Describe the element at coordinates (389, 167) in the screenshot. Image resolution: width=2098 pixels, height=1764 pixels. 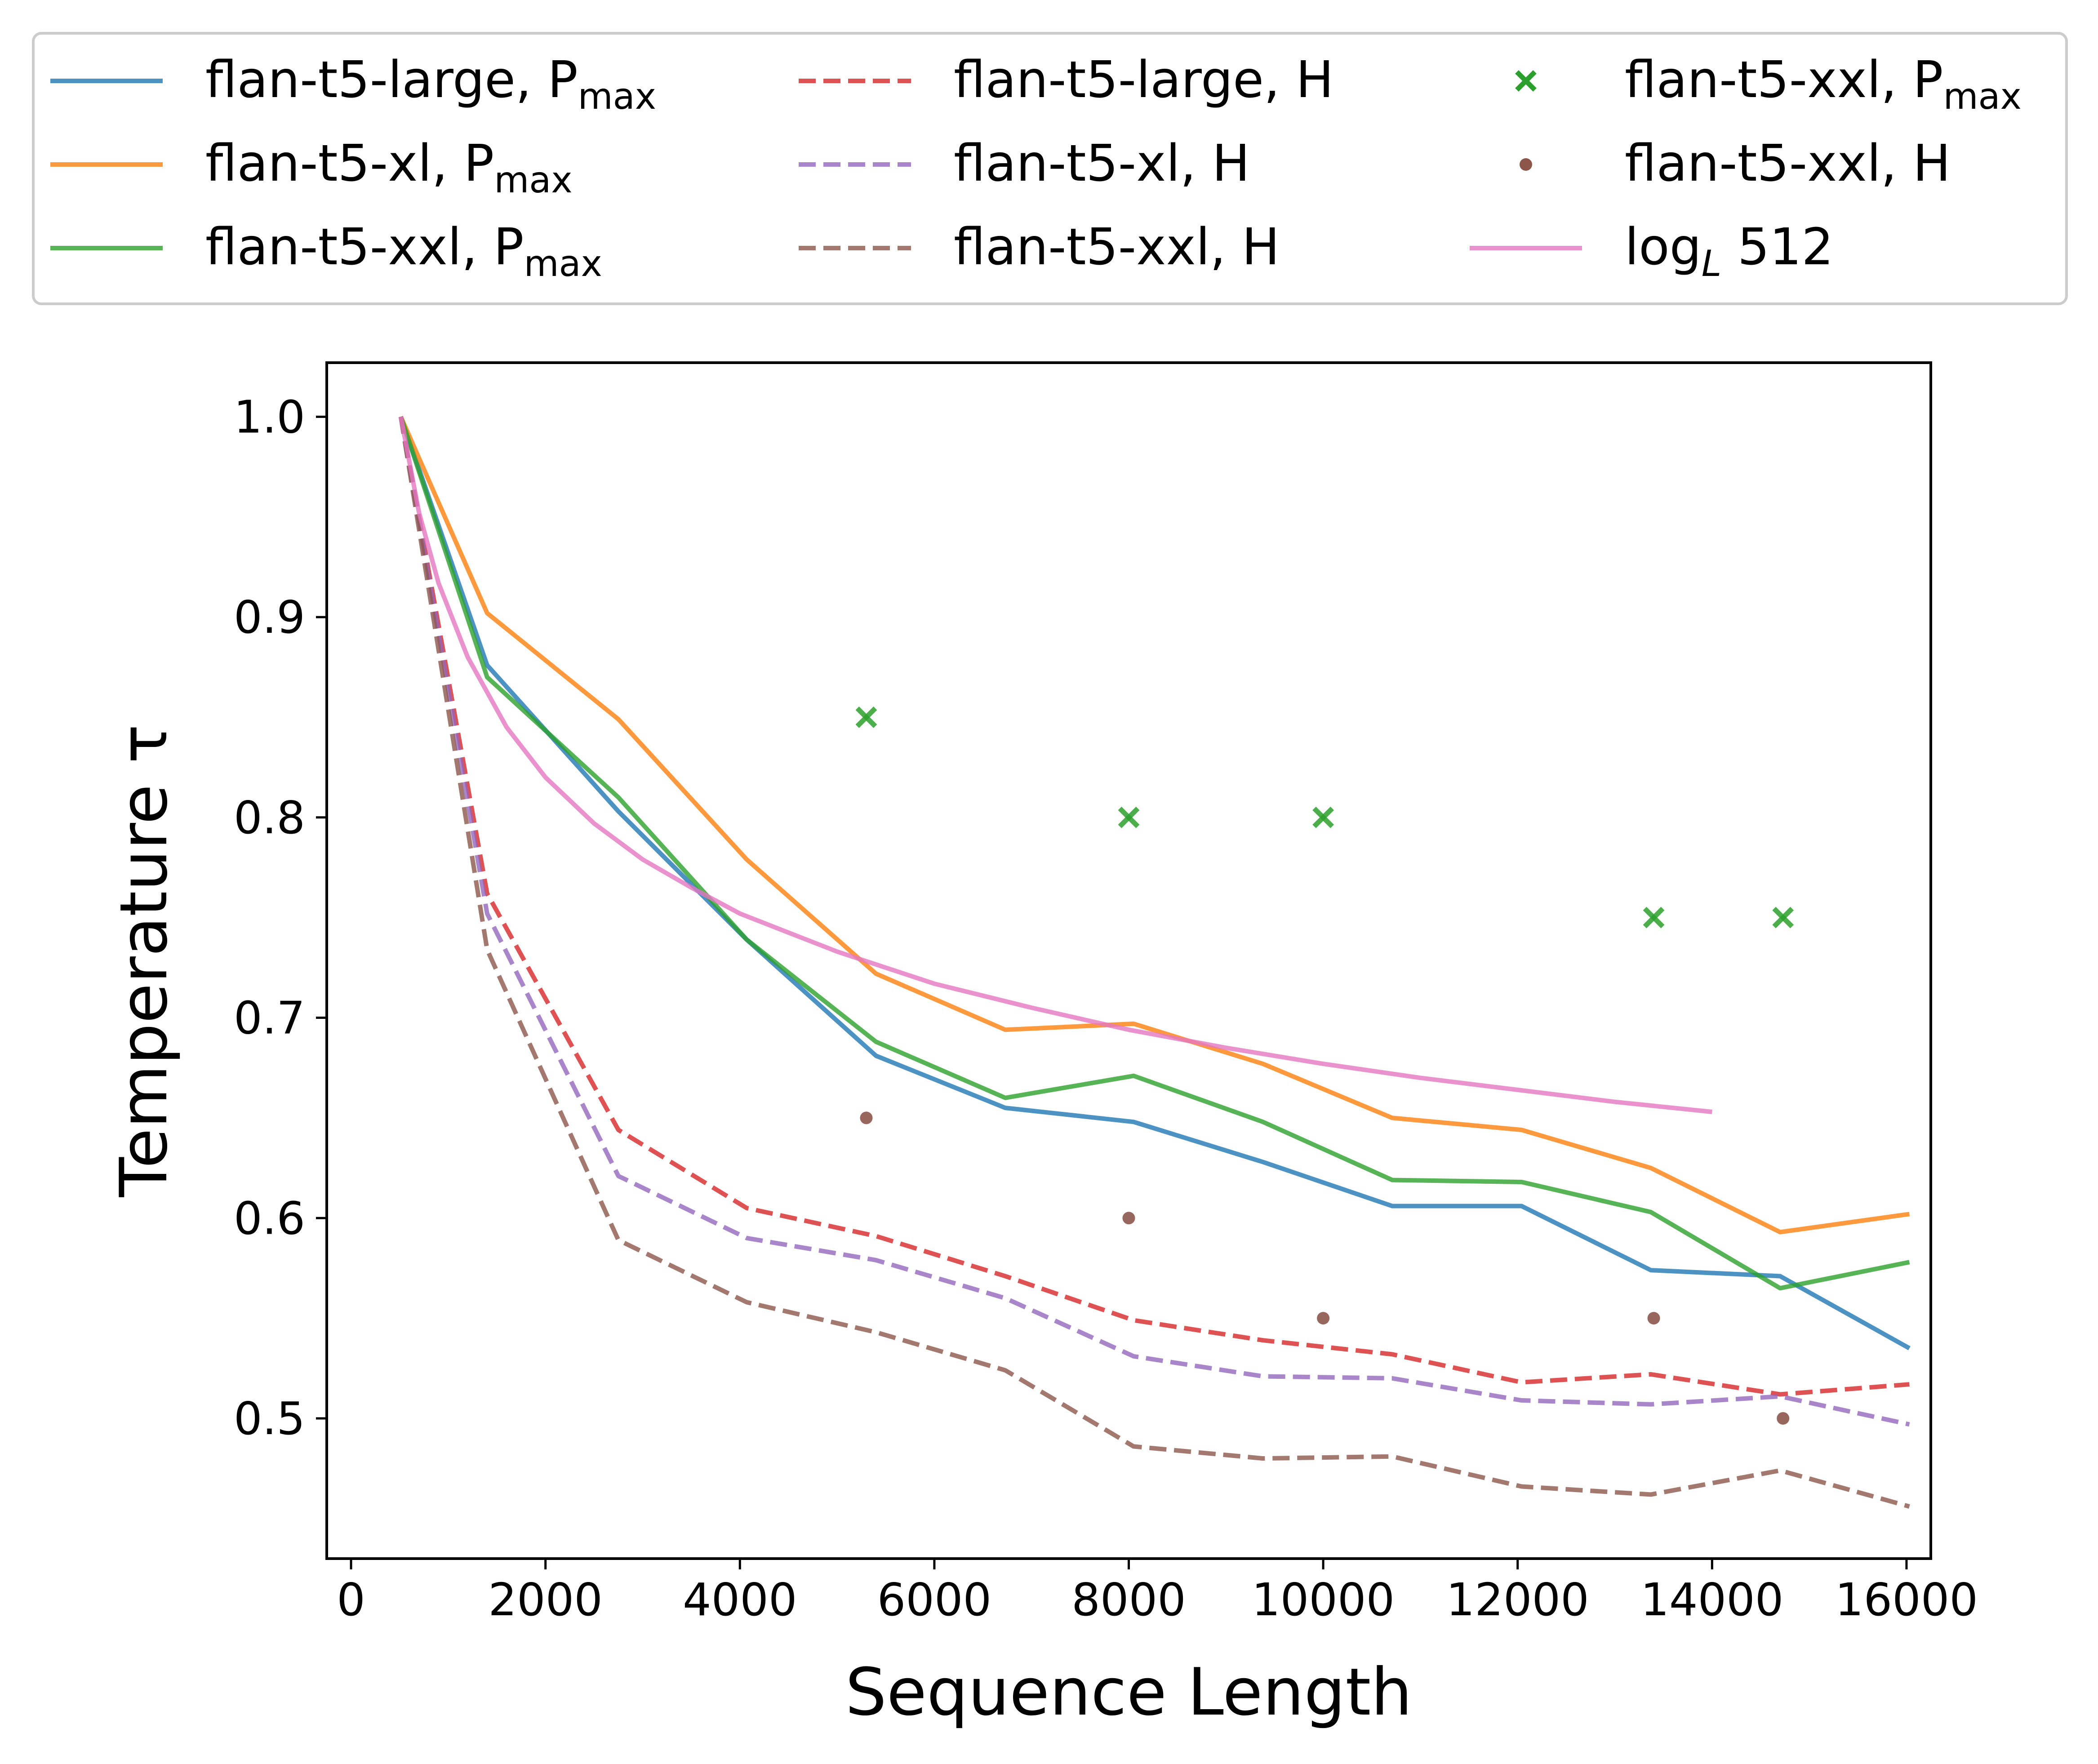
I see `legend-label: flan-t5-xl, Pmax` at that location.